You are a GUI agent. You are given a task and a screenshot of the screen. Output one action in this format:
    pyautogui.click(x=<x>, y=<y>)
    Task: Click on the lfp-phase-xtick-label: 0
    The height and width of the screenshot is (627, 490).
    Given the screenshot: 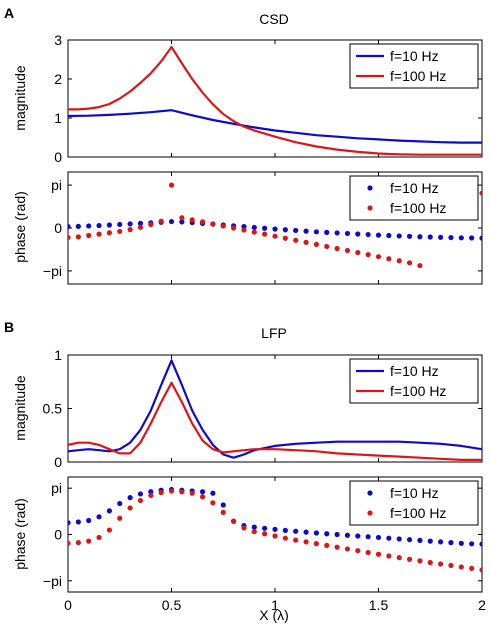 What is the action you would take?
    pyautogui.click(x=68, y=605)
    